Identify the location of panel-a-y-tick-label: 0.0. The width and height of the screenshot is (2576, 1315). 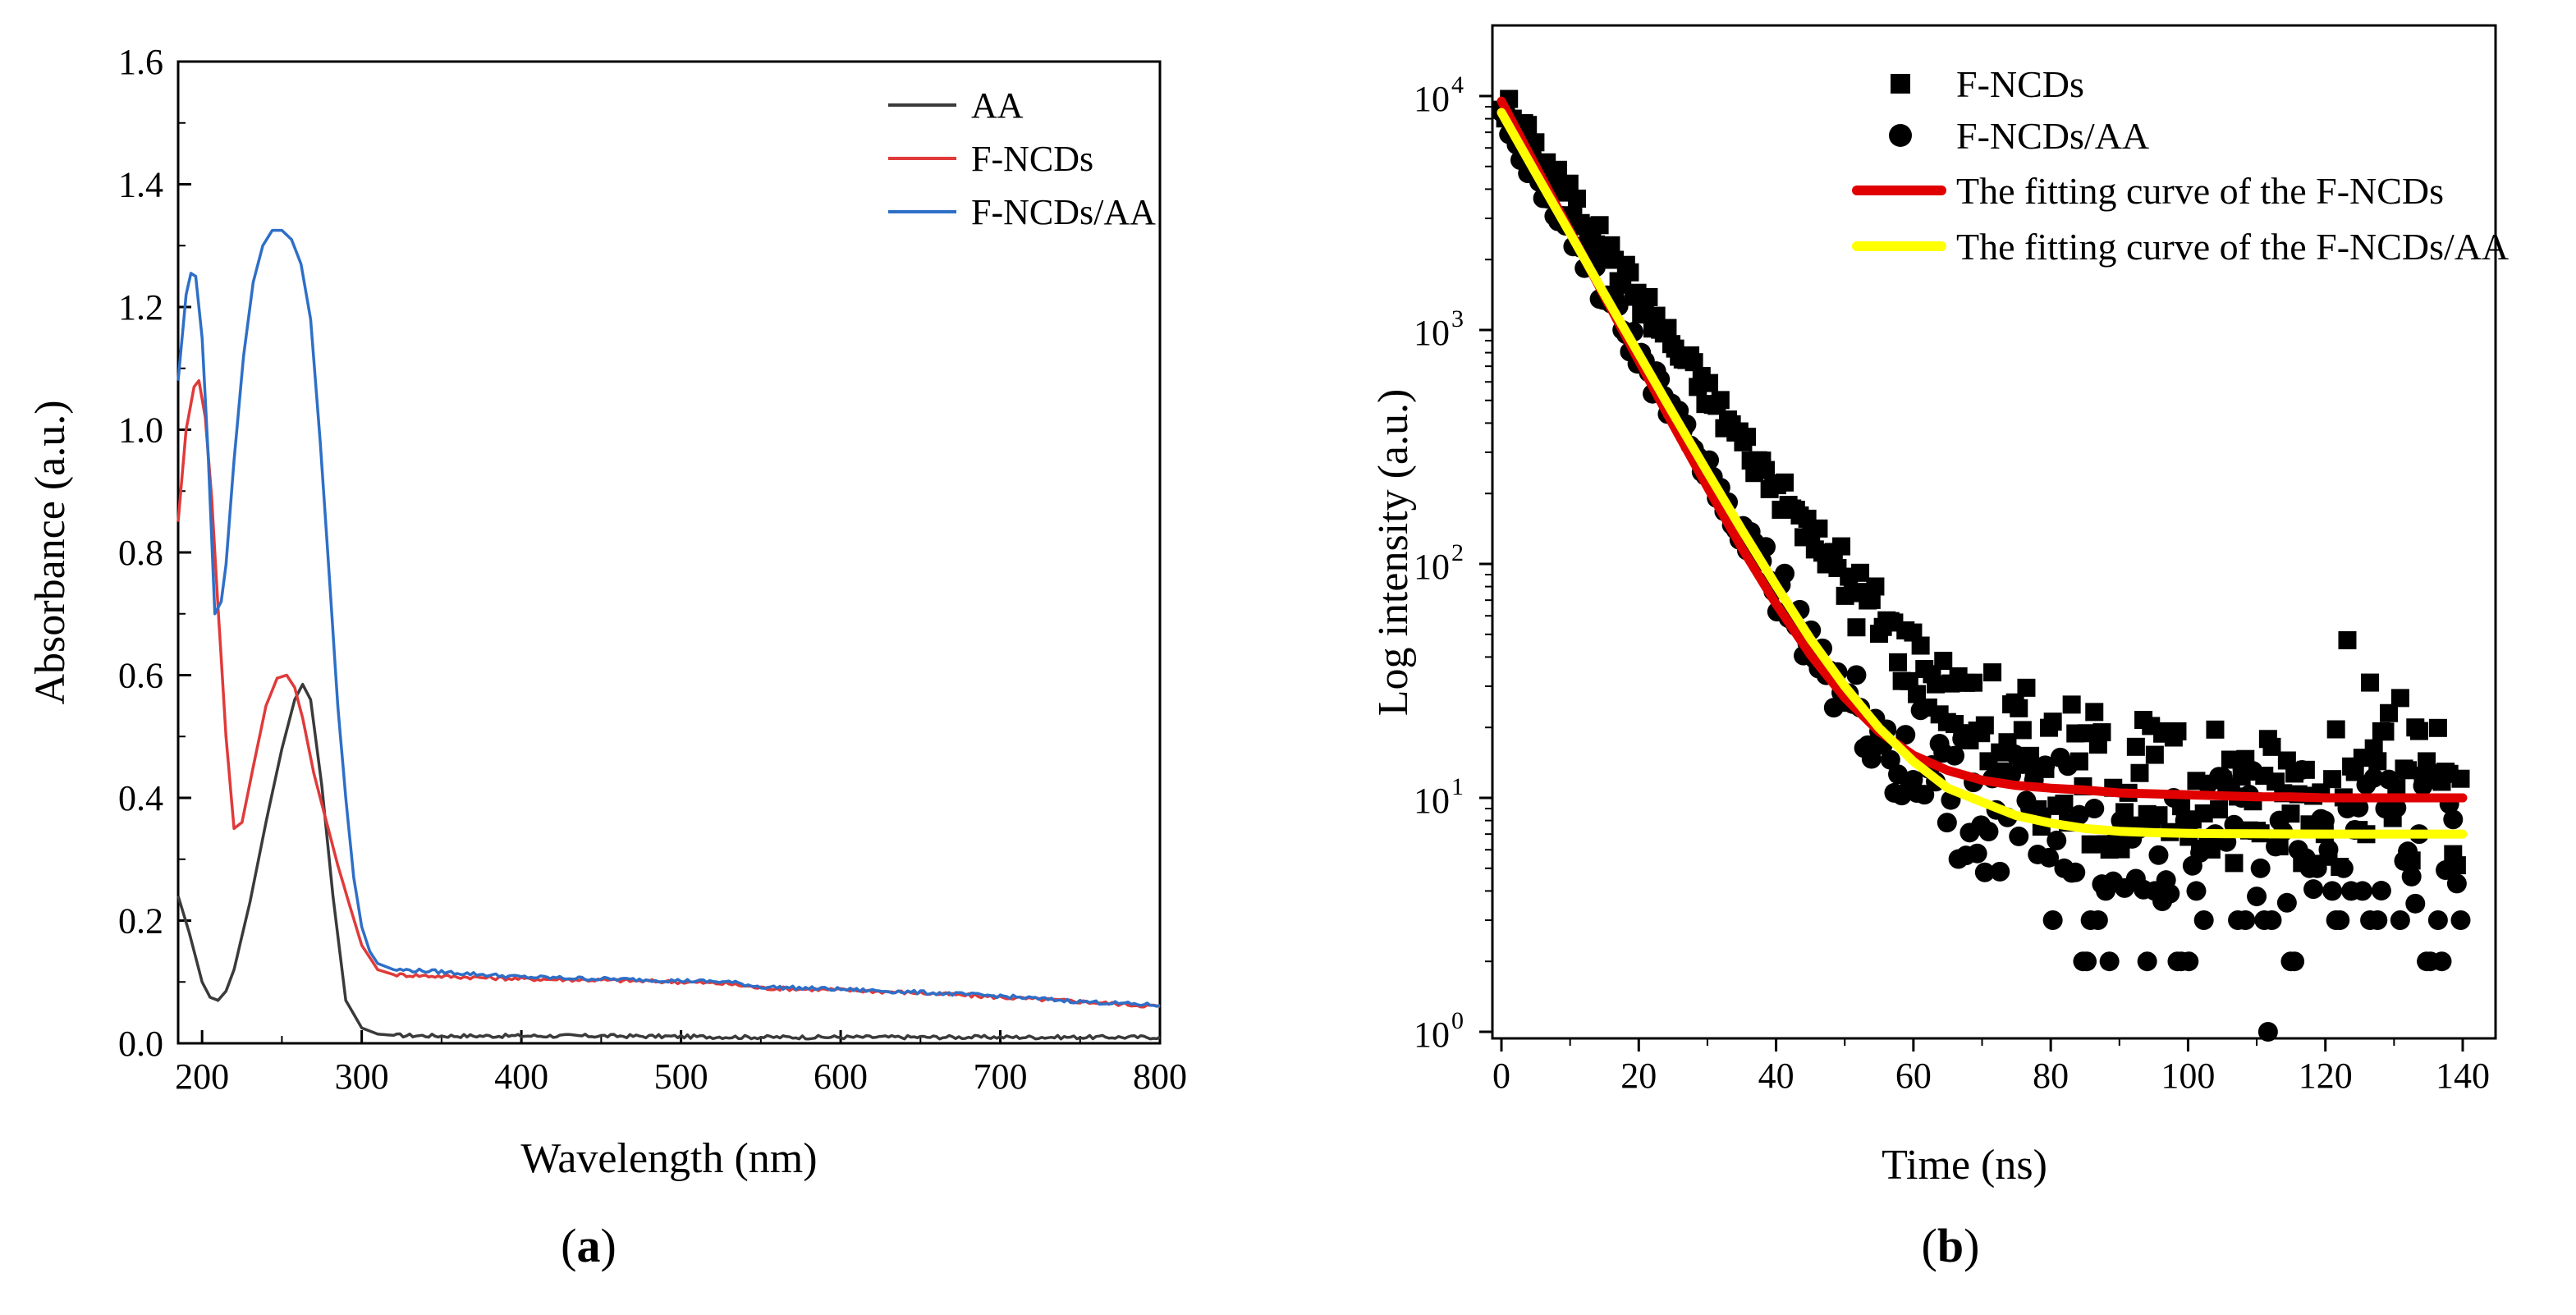
(140, 1044).